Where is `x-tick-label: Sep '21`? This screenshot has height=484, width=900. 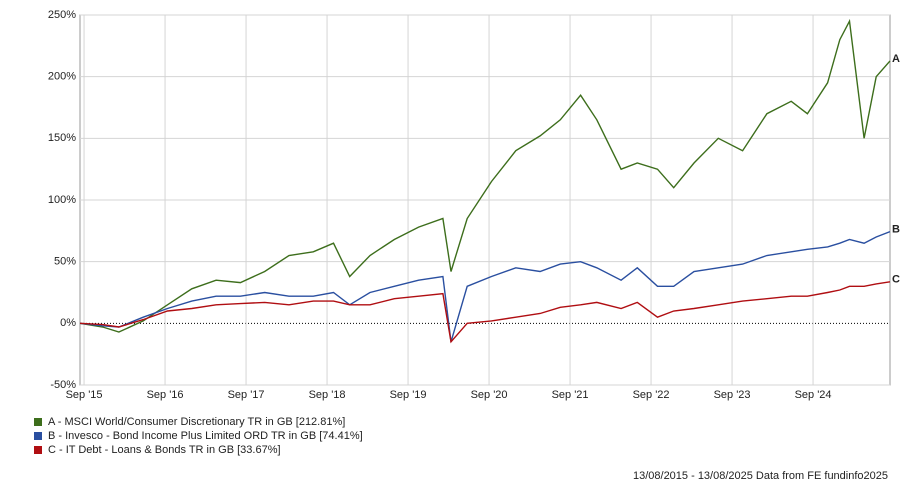
x-tick-label: Sep '21 is located at coordinates (570, 395).